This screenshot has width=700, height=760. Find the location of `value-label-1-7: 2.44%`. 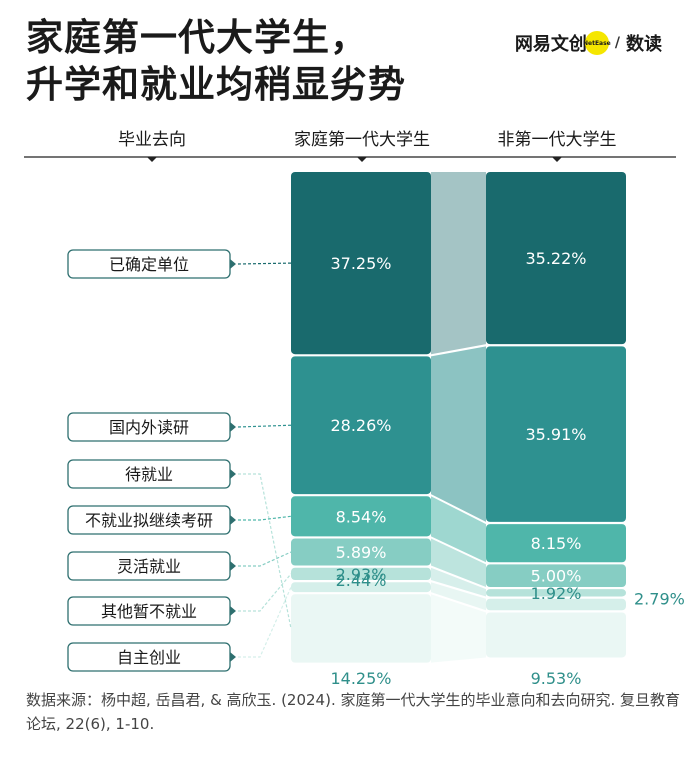

value-label-1-7: 2.44% is located at coordinates (361, 580).